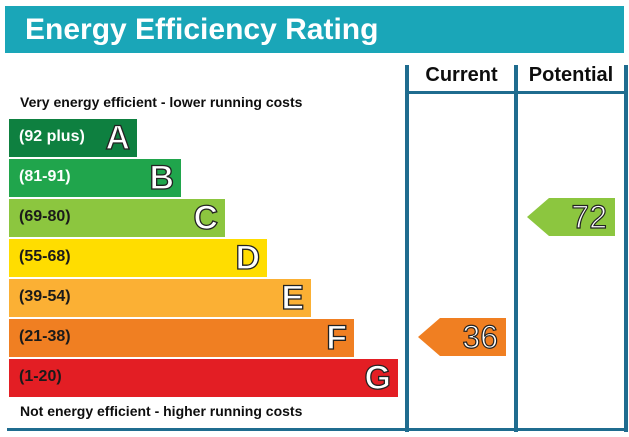 The image size is (629, 437). Describe the element at coordinates (317, 429) in the screenshot. I see `bottom-rule` at that location.